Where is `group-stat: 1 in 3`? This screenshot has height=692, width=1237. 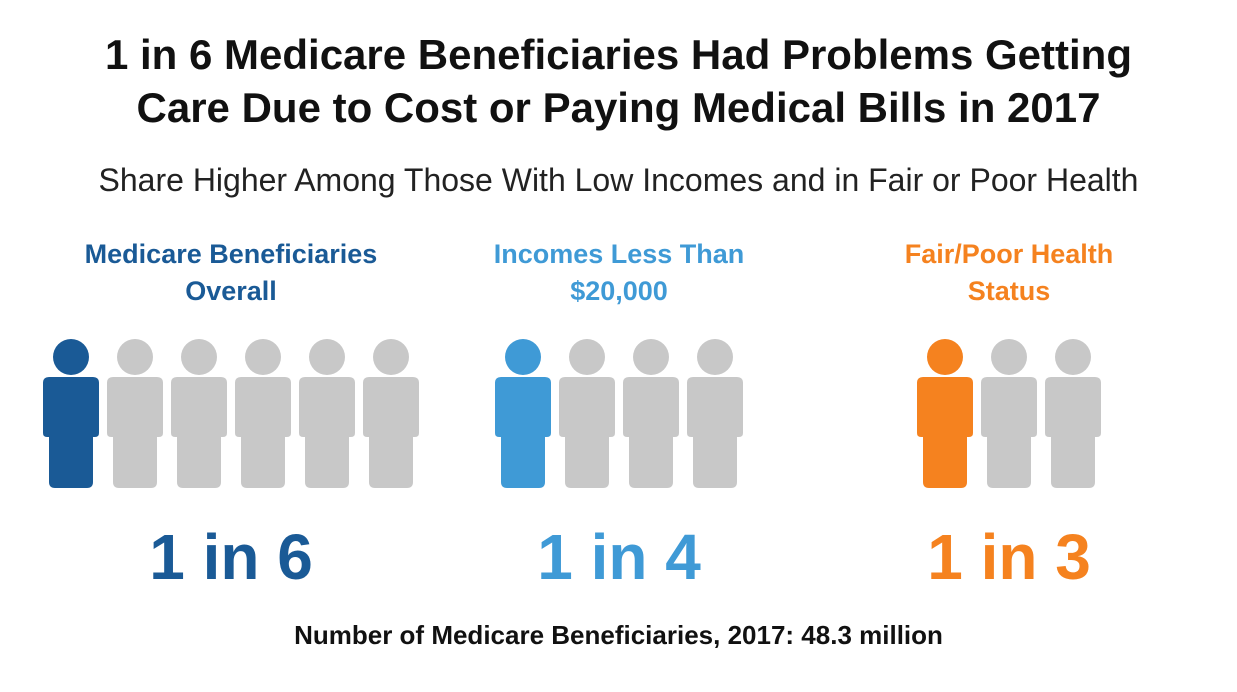
group-stat: 1 in 3 is located at coordinates (1009, 557).